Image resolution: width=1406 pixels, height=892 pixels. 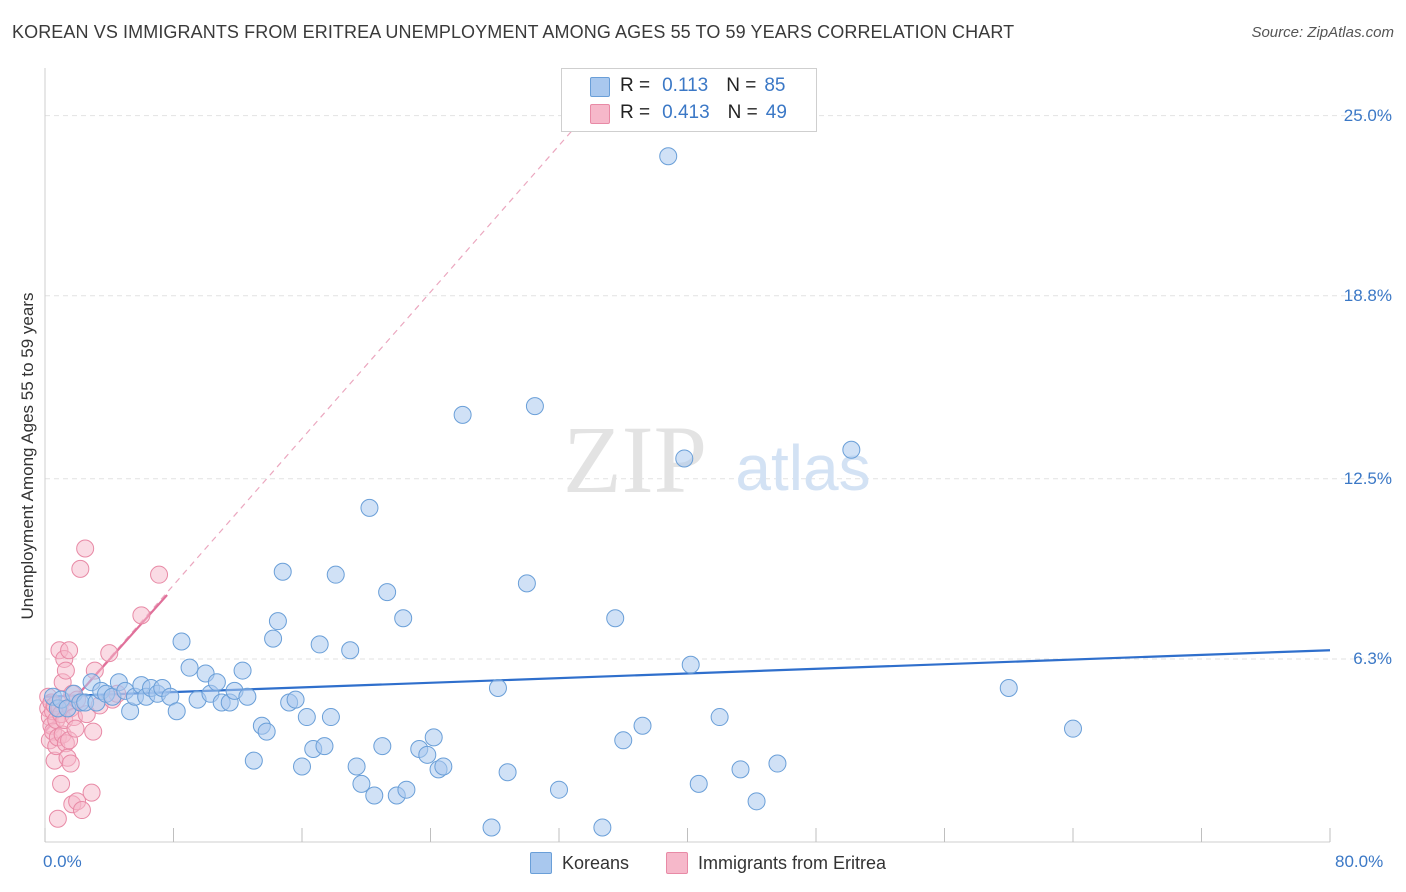 I want to click on x-tick-max: 80.0%, so click(x=1359, y=861).